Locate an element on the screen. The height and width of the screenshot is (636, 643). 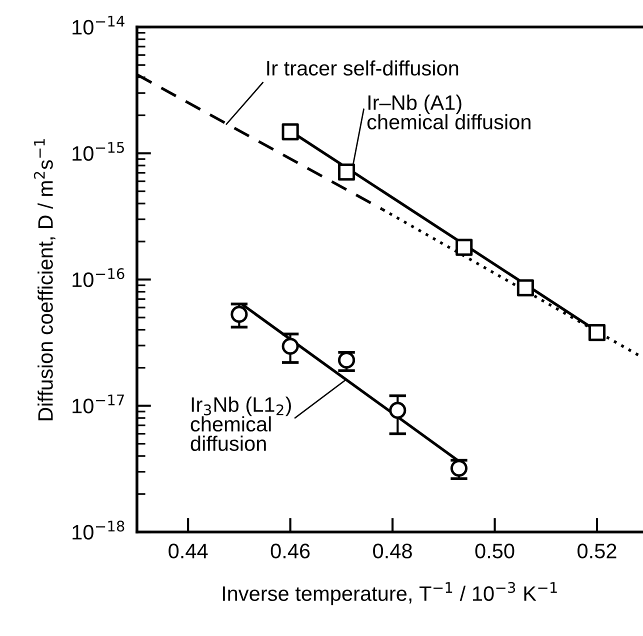
x-tick-label: 0.52 is located at coordinates (597, 551).